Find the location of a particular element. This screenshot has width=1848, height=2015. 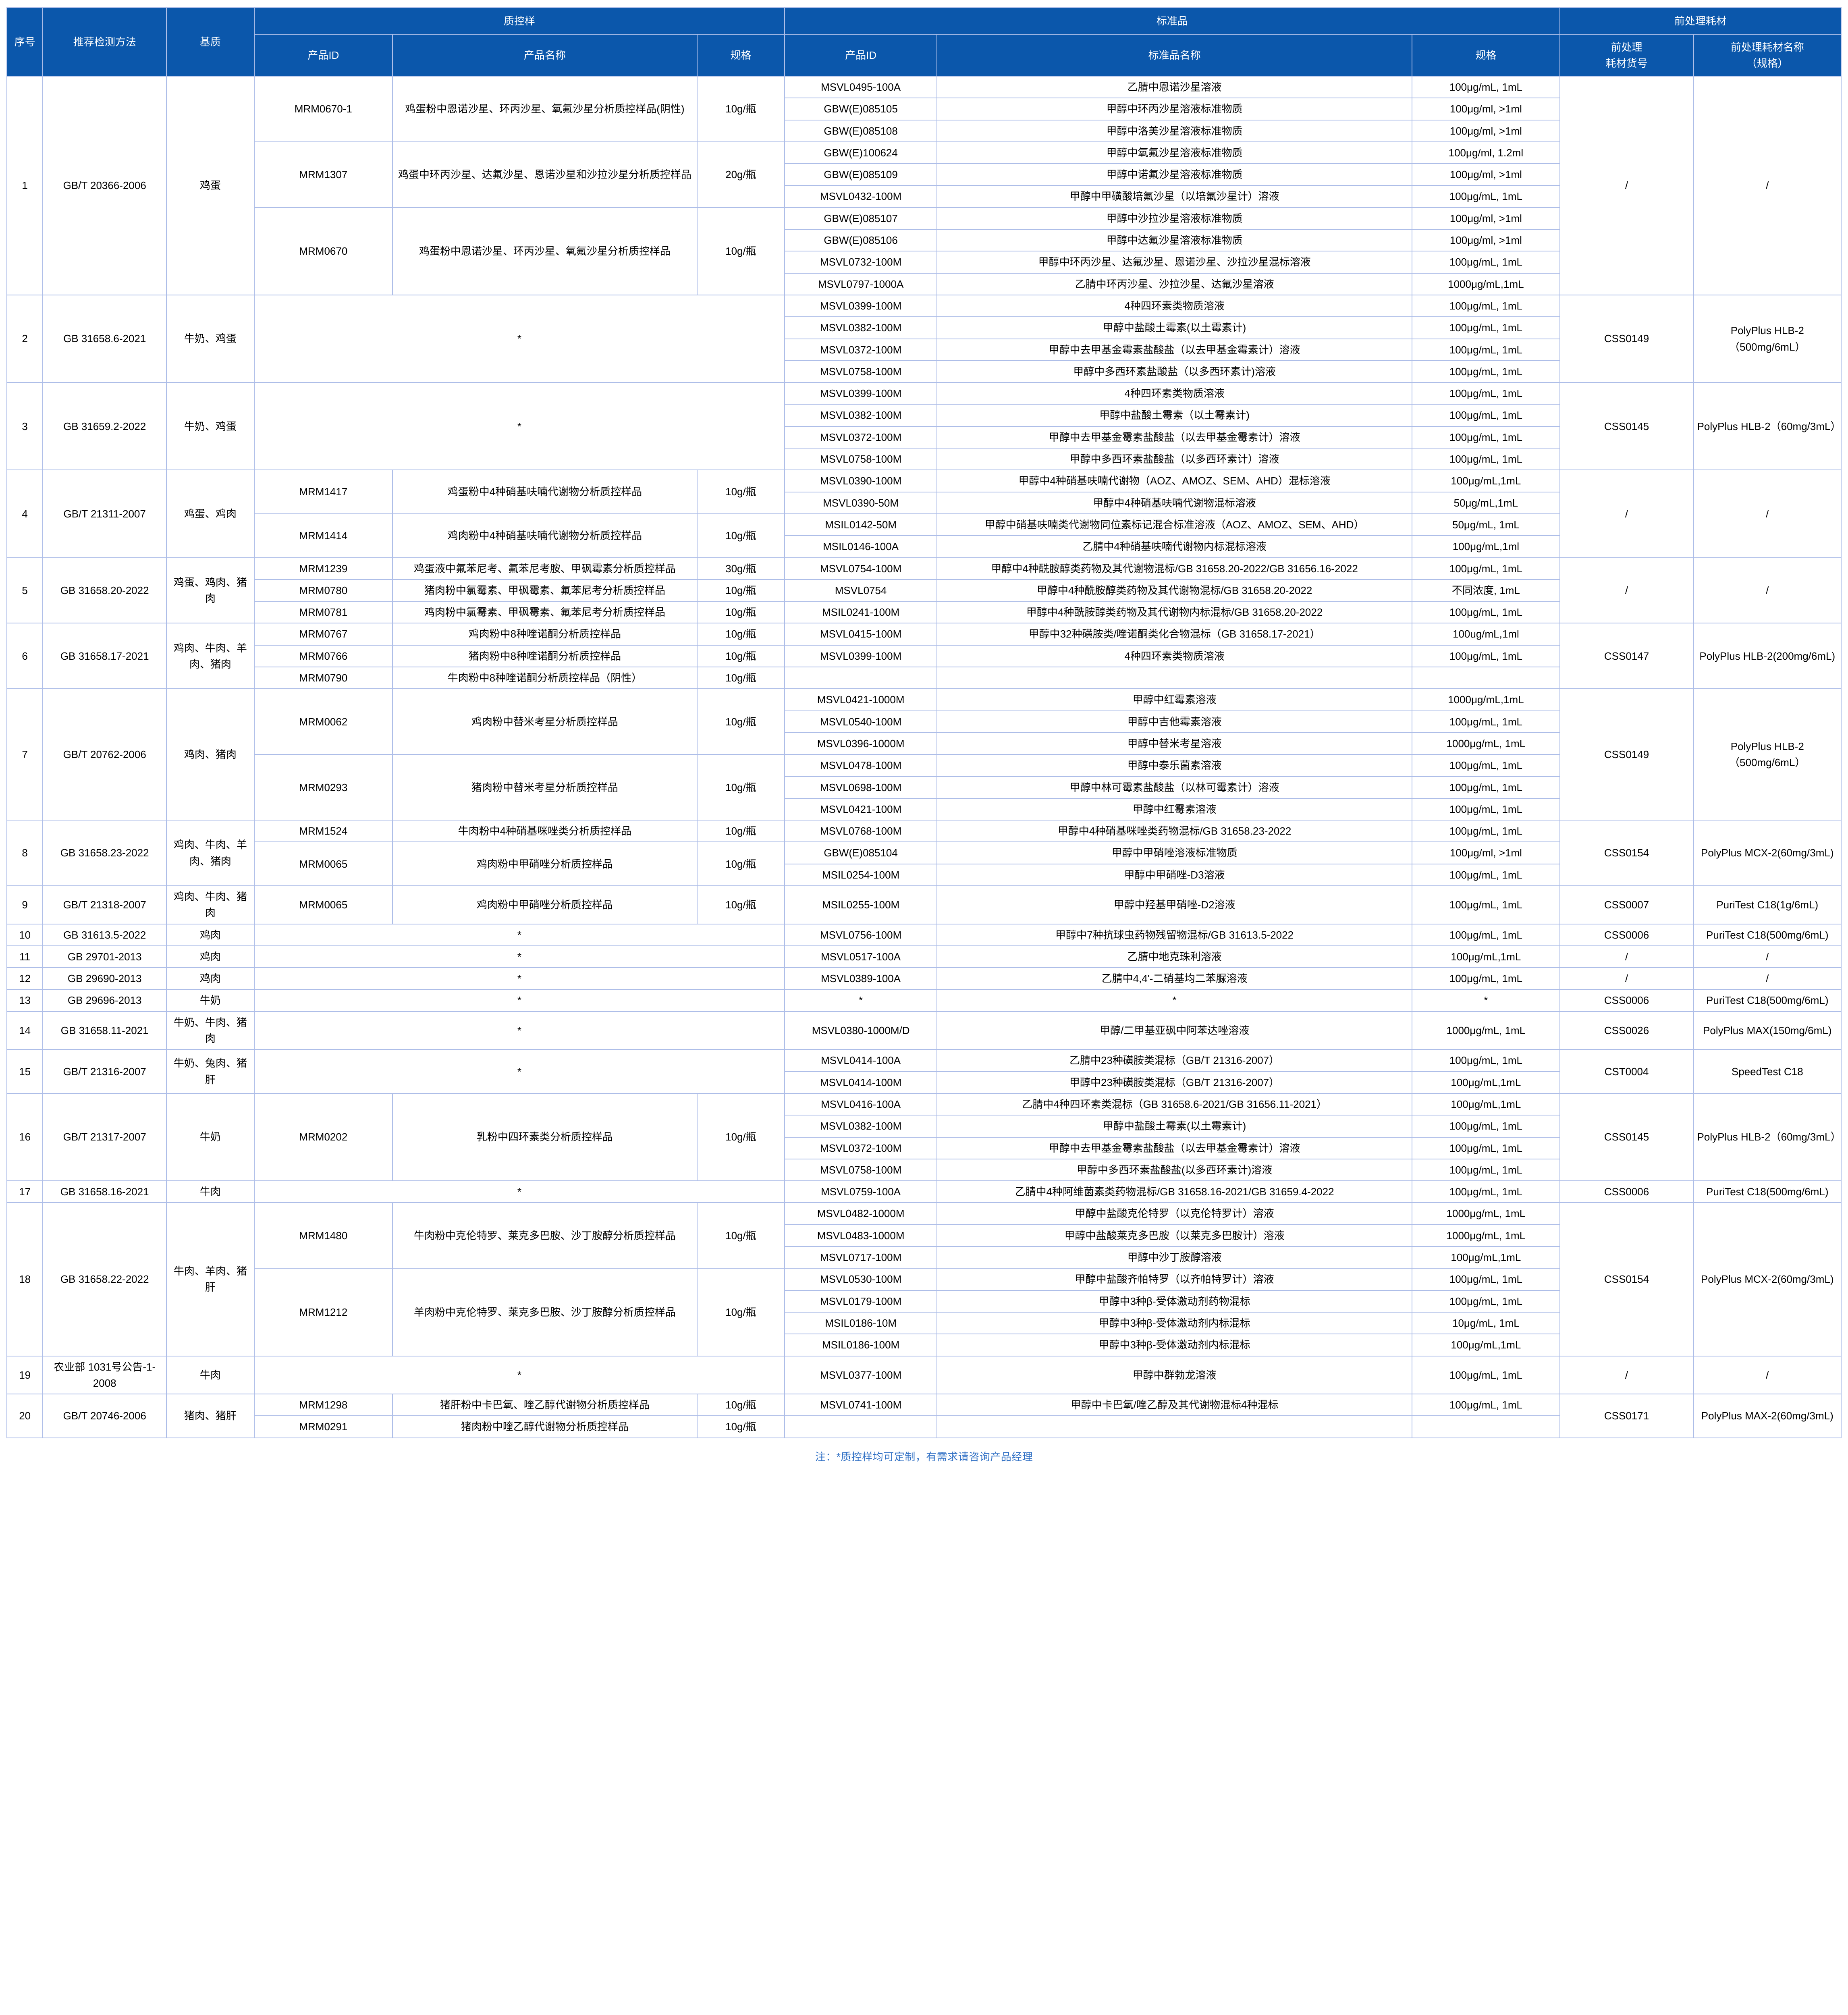

cell-standard-id: MSIL0241-100M is located at coordinates (860, 612).